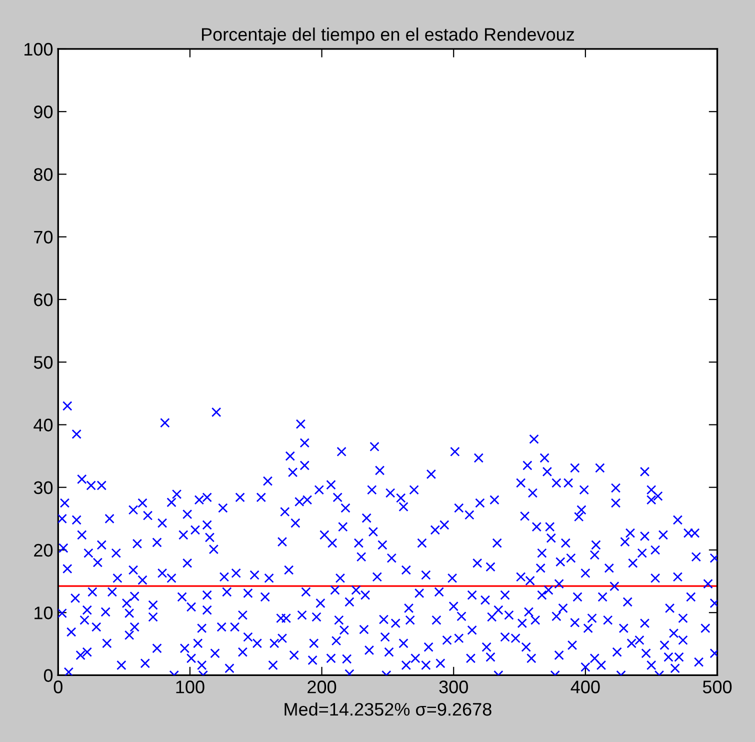 This screenshot has height=742, width=755. Describe the element at coordinates (43, 362) in the screenshot. I see `y-tick-label: 50` at that location.